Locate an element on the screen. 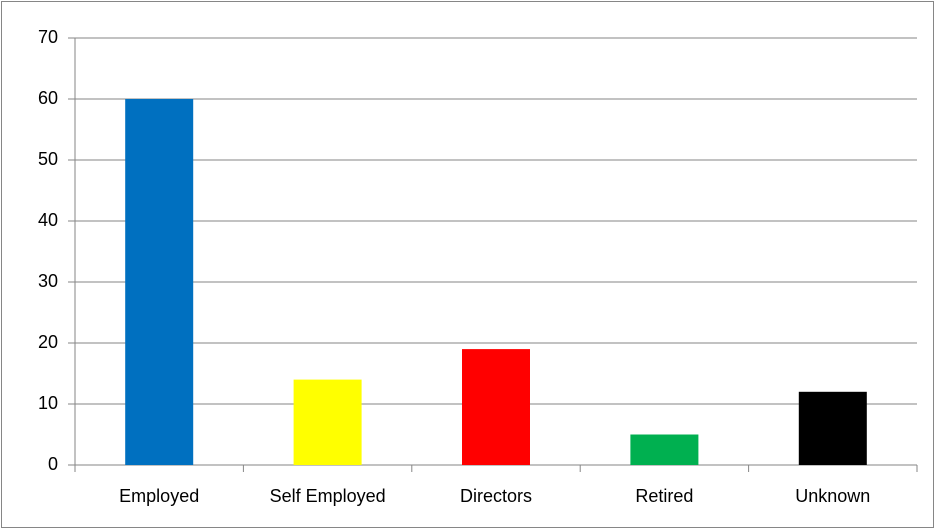 The width and height of the screenshot is (936, 530). y-tick-label: 70 is located at coordinates (48, 37).